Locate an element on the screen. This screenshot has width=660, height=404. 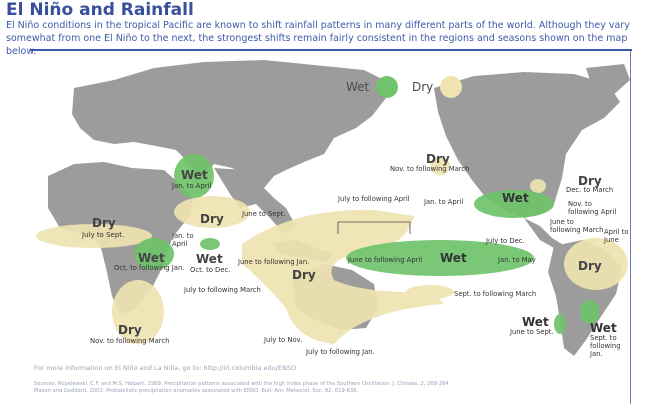
label-sa-west-wet: Wet is located at coordinates (535, 322).